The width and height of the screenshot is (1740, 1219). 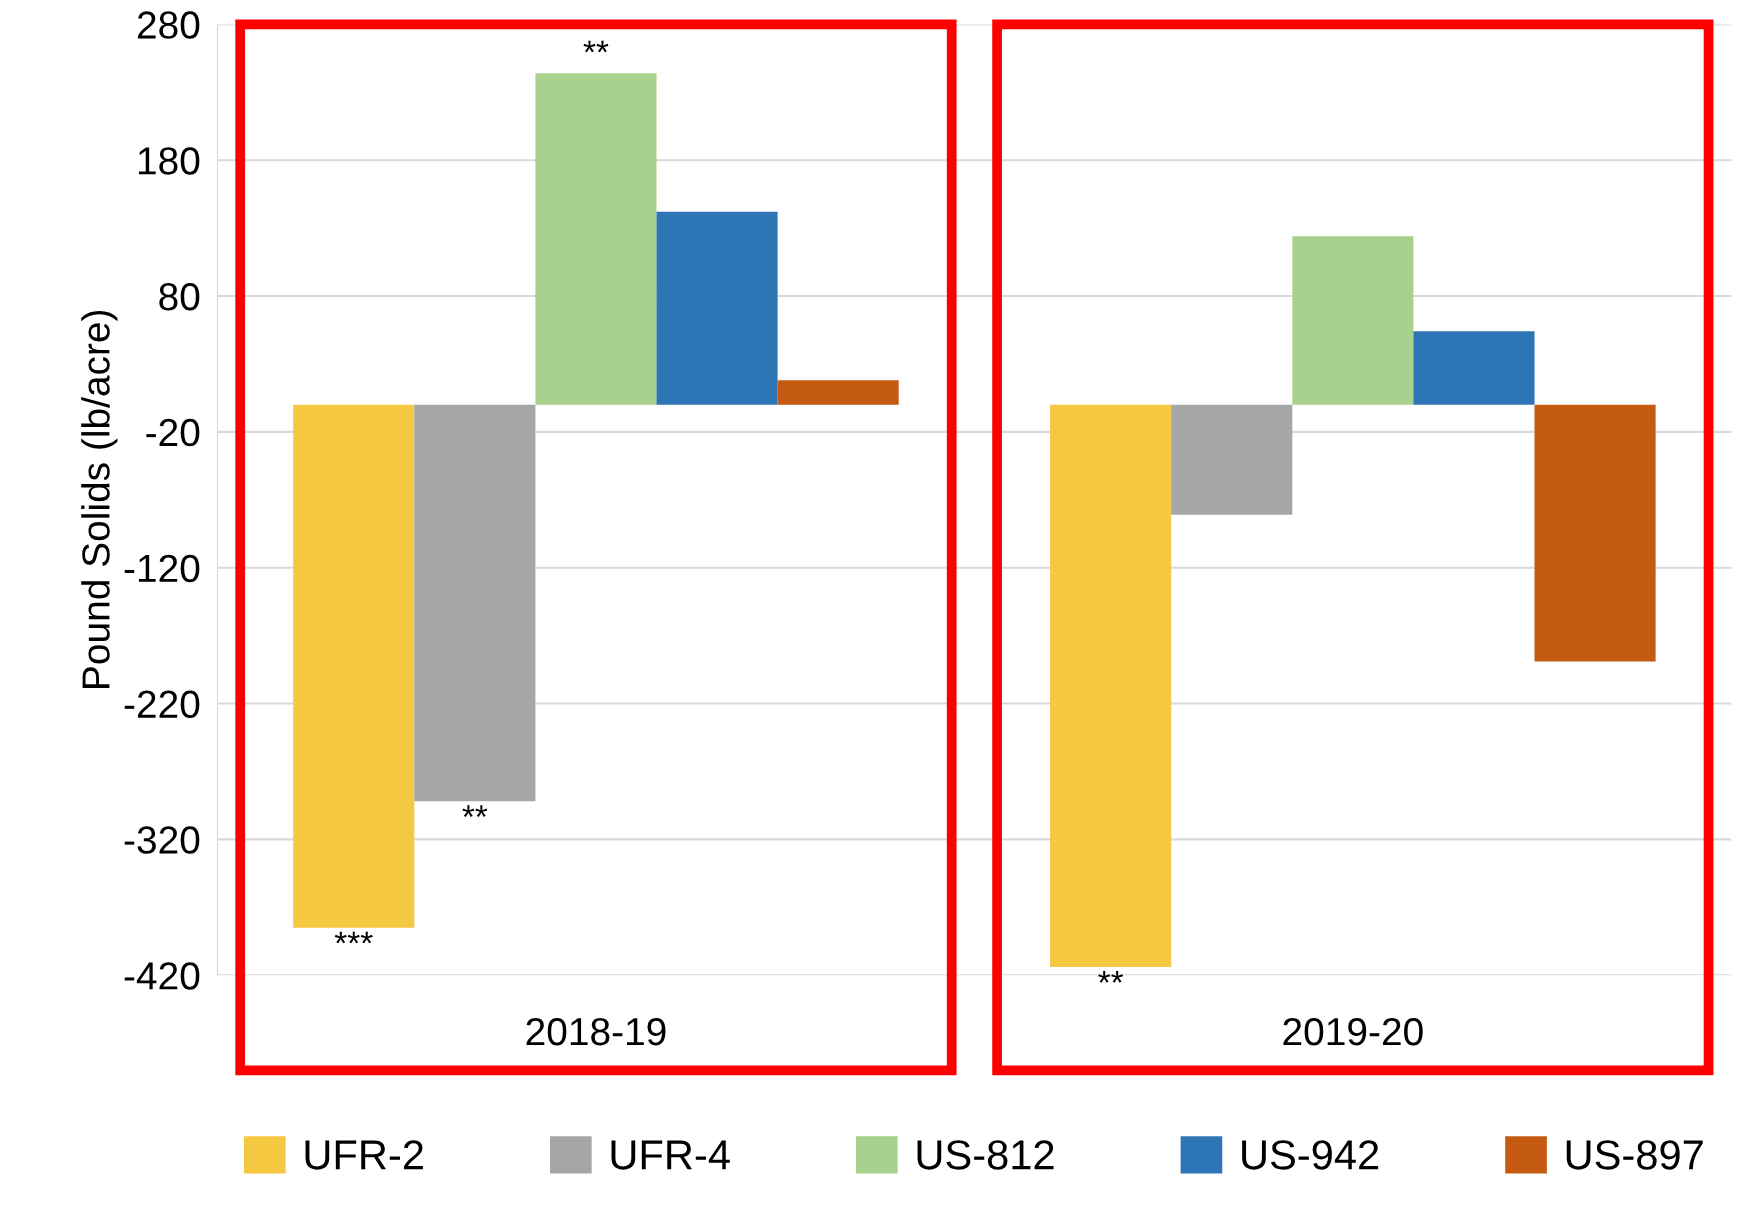 What do you see at coordinates (1634, 1155) in the screenshot?
I see `legend-label: US-897` at bounding box center [1634, 1155].